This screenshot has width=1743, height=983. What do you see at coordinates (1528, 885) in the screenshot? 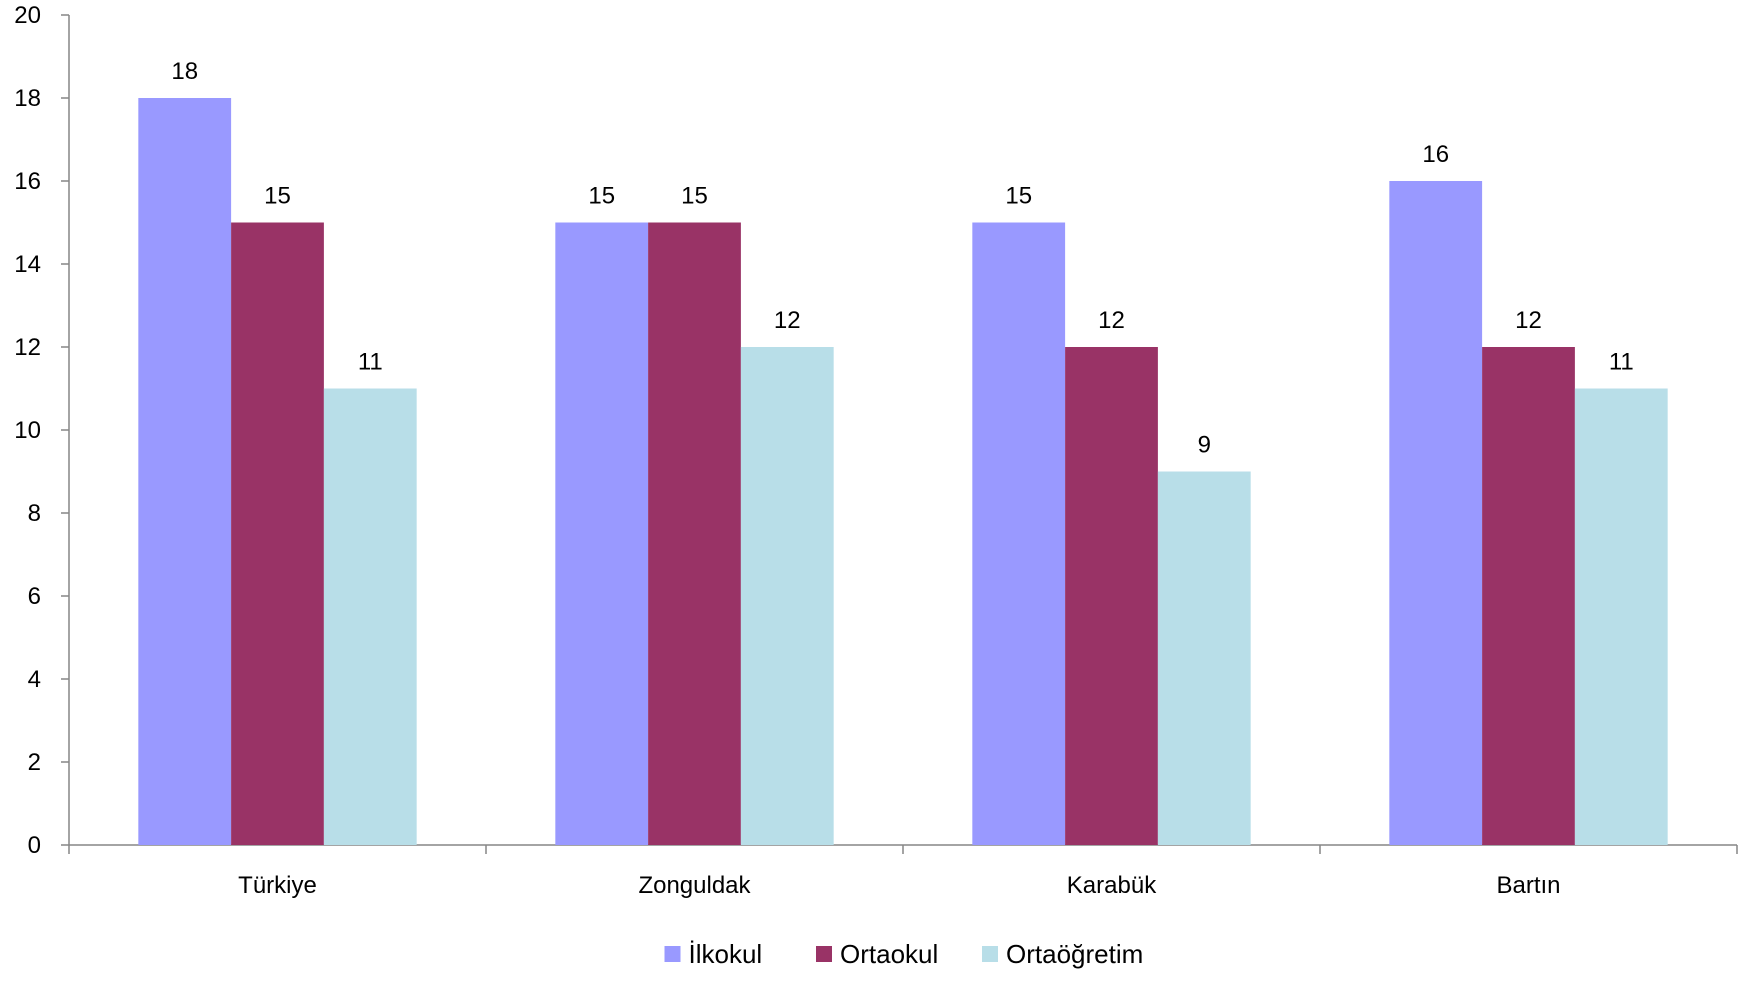
I see `x-tick-label: Bartın` at bounding box center [1528, 885].